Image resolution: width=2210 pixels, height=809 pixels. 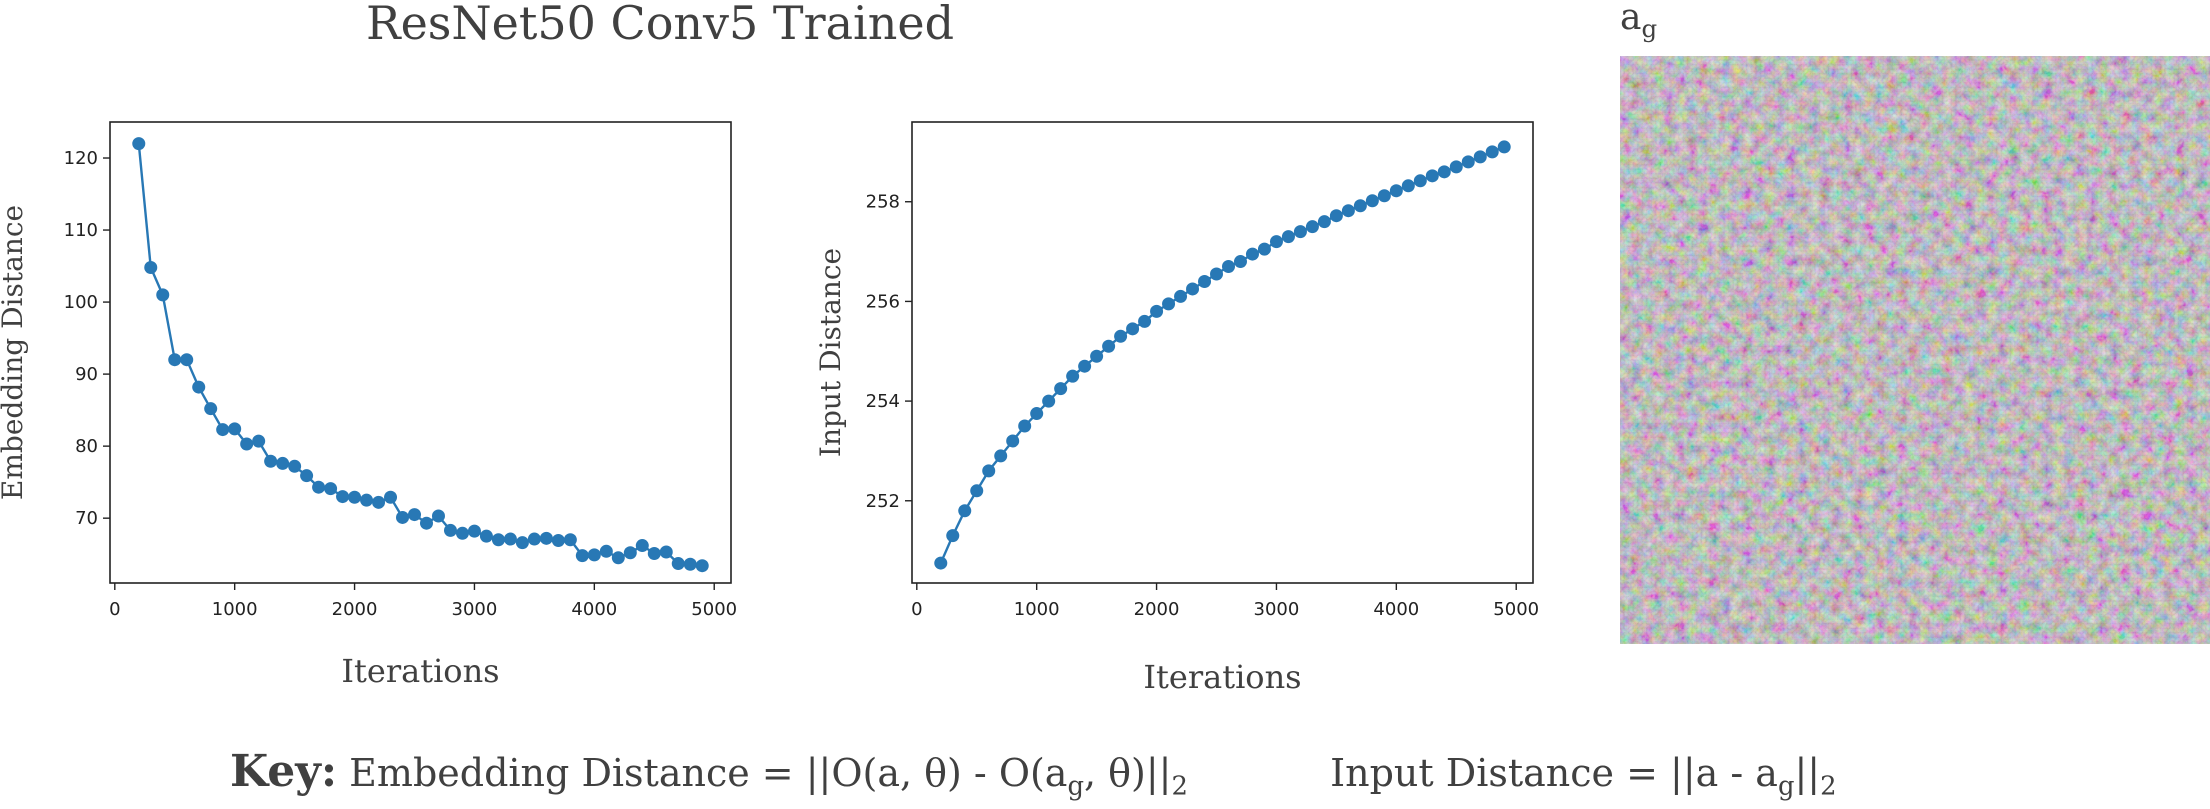 I want to click on chart1-ytick-label: 80, so click(x=86, y=446).